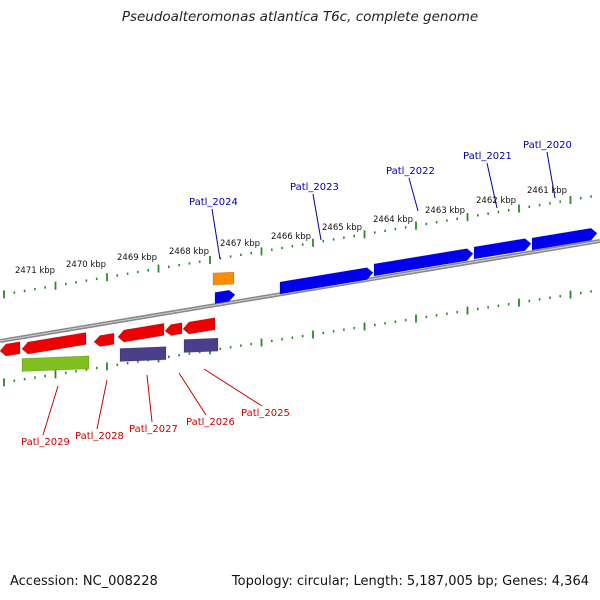 The image size is (600, 600). What do you see at coordinates (326, 281) in the screenshot?
I see `gene-patl-2023` at bounding box center [326, 281].